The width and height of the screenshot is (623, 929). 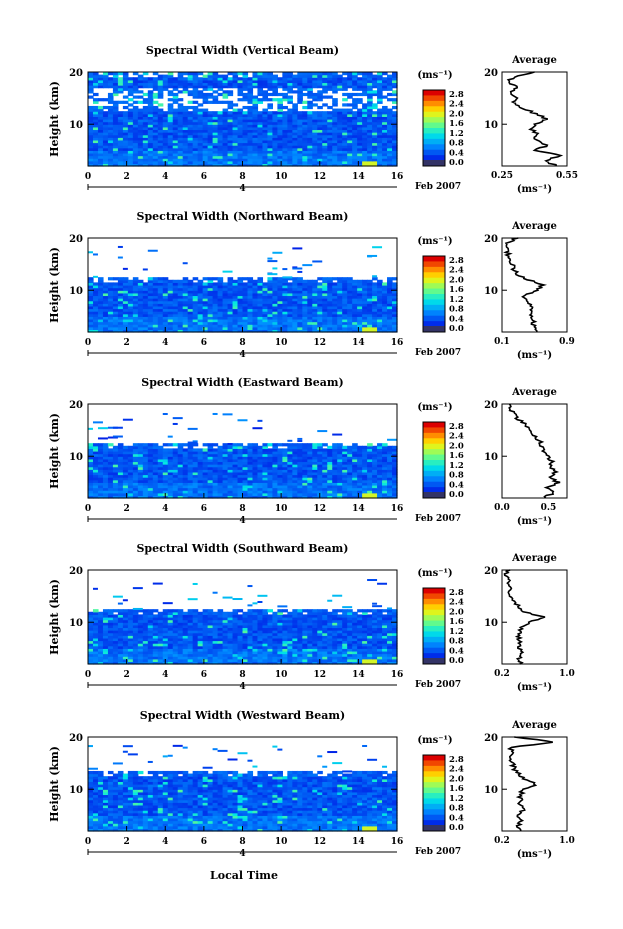 What do you see at coordinates (54, 285) in the screenshot?
I see `y-axis-label: Height (km)` at bounding box center [54, 285].